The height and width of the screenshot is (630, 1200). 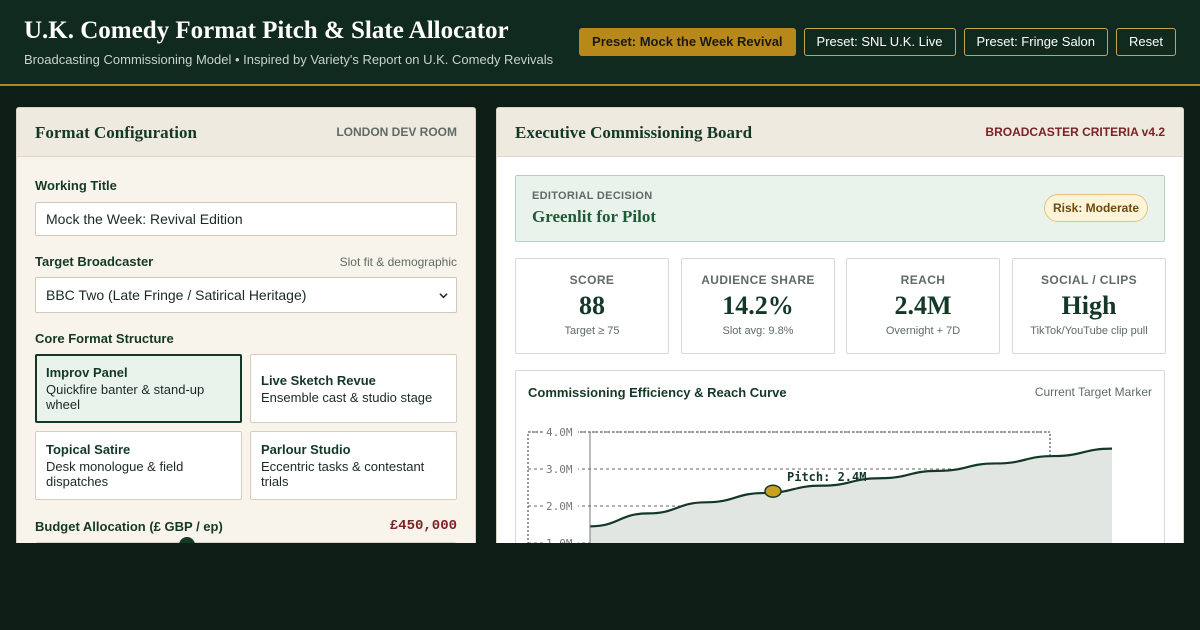 What do you see at coordinates (1146, 42) in the screenshot?
I see `reset-button: Reset` at bounding box center [1146, 42].